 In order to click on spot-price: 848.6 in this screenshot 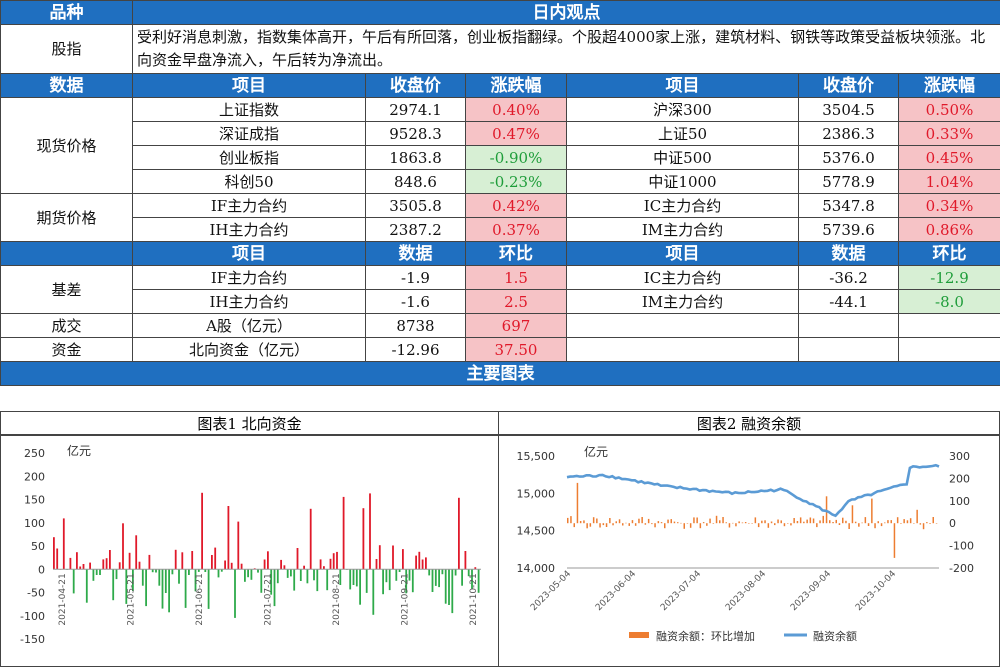, I will do `click(416, 182)`.